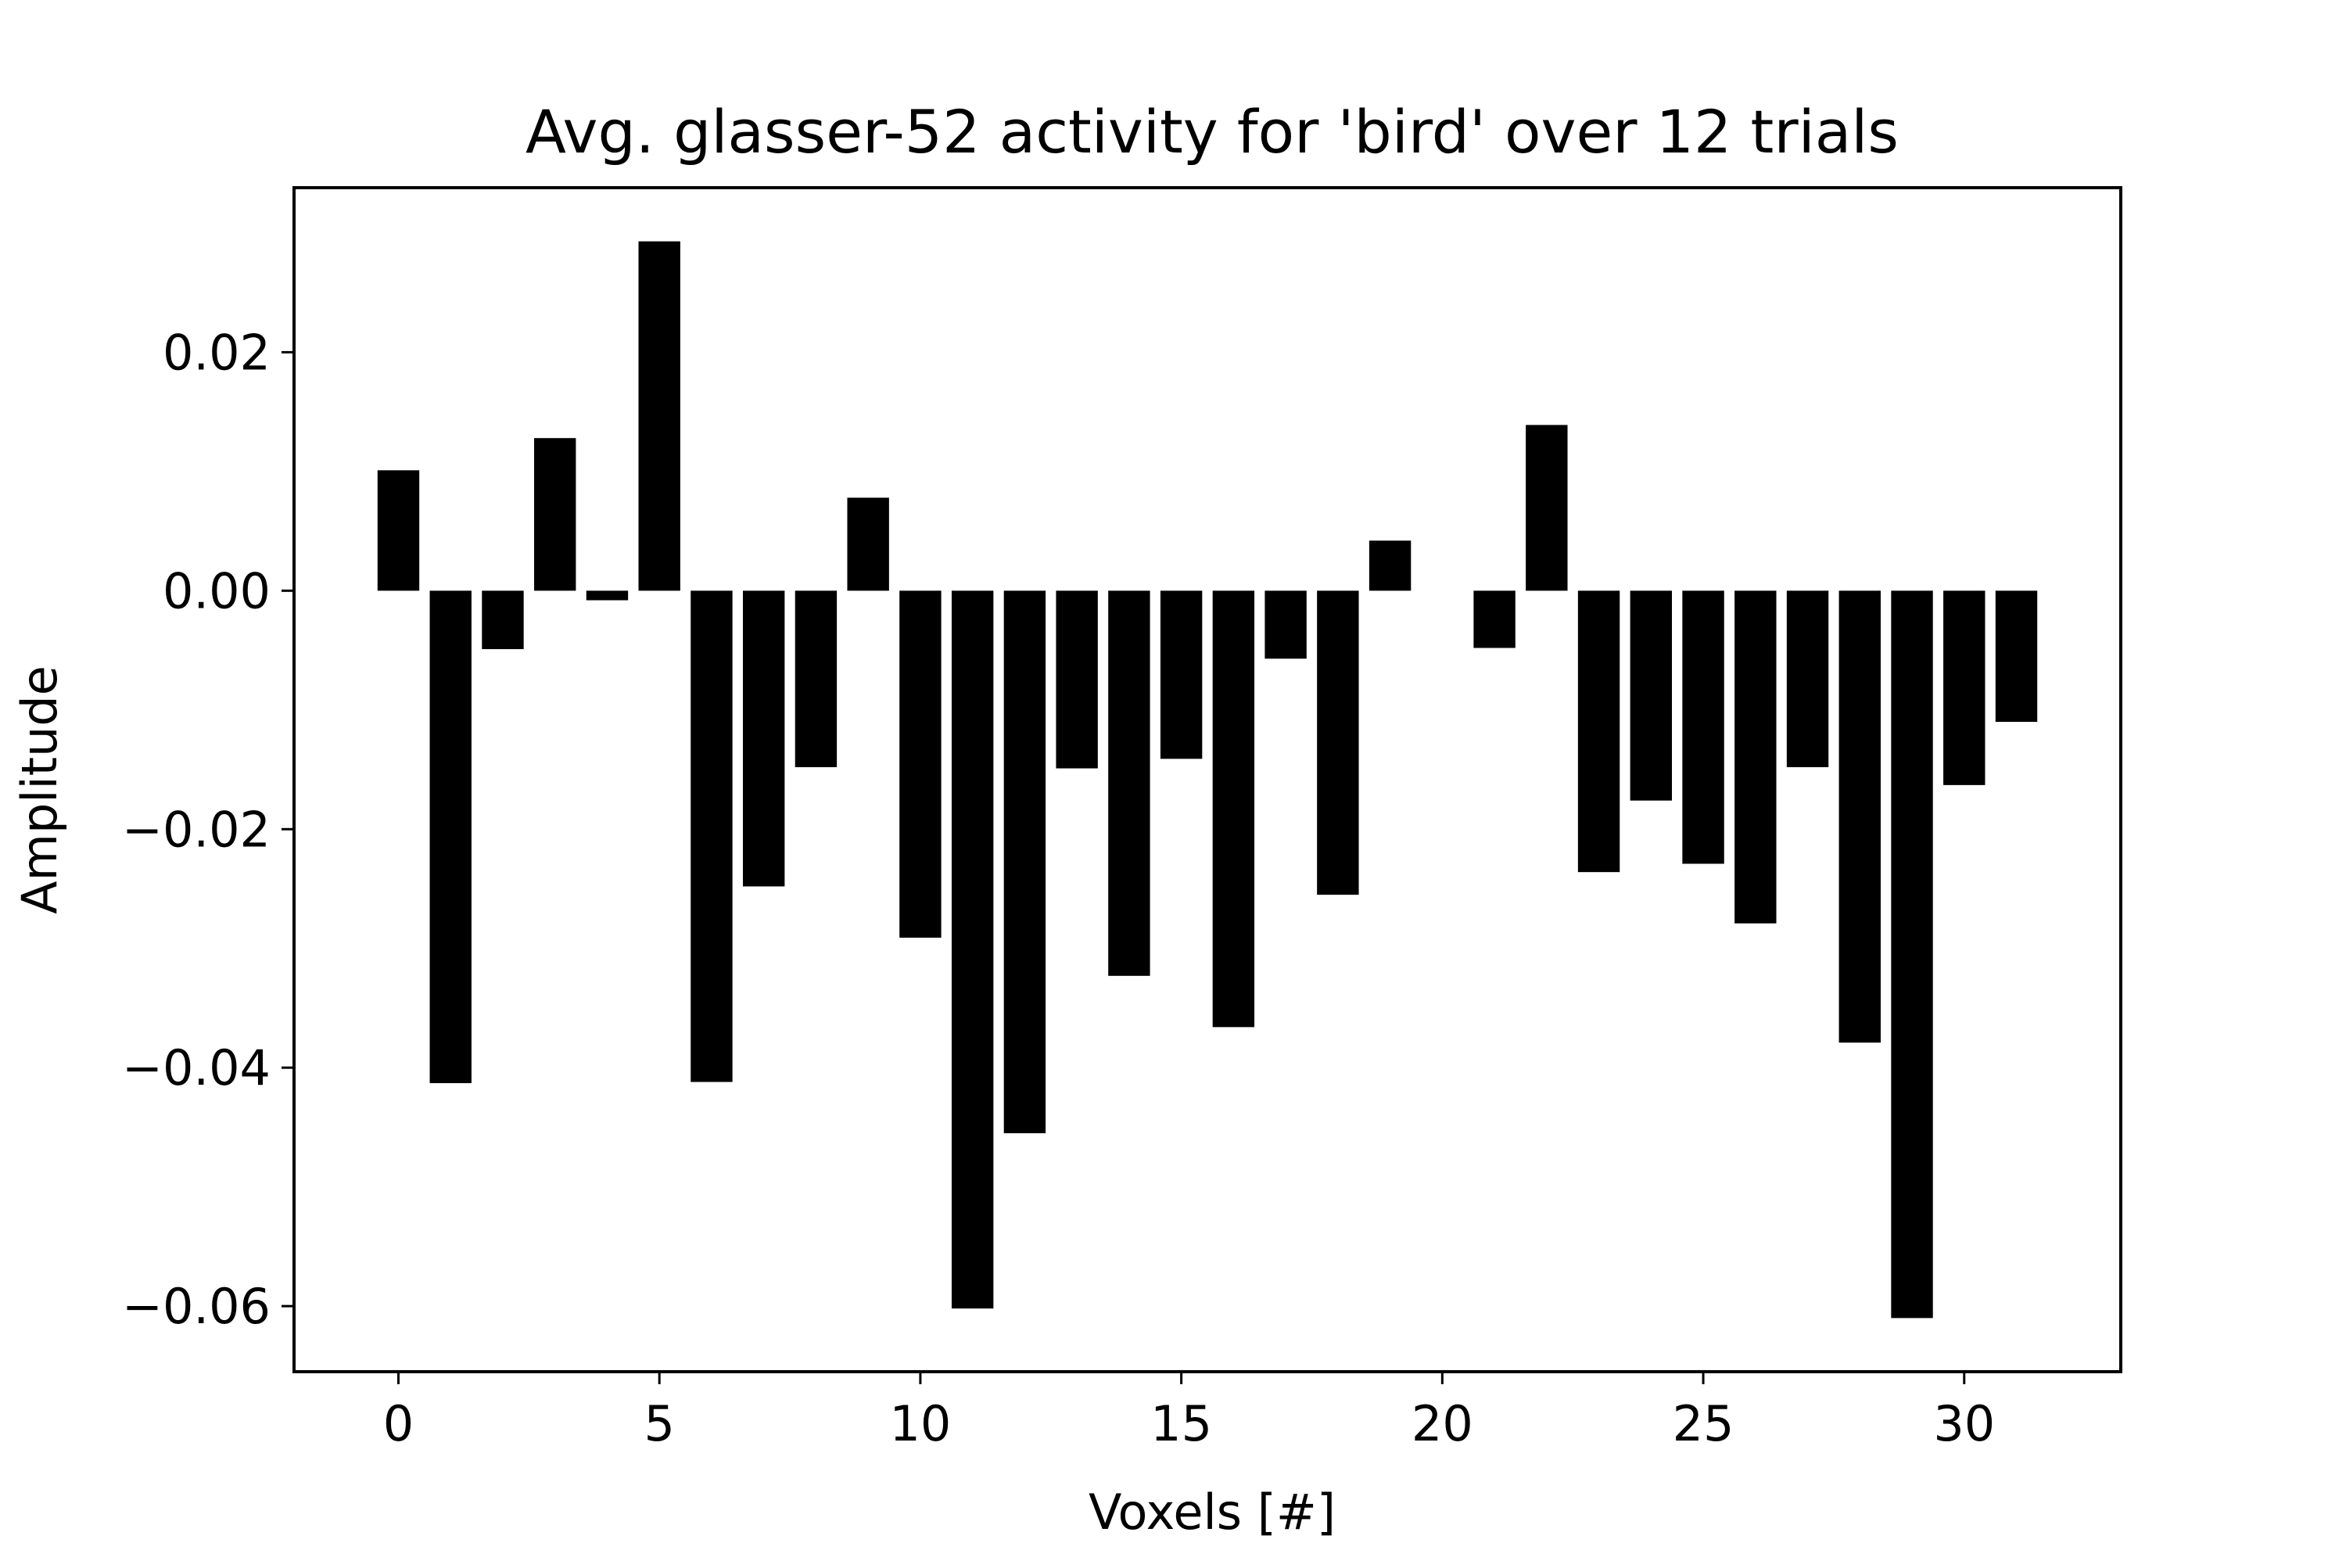 Image resolution: width=2346 pixels, height=1568 pixels. I want to click on y-tick-label: 0.00, so click(217, 590).